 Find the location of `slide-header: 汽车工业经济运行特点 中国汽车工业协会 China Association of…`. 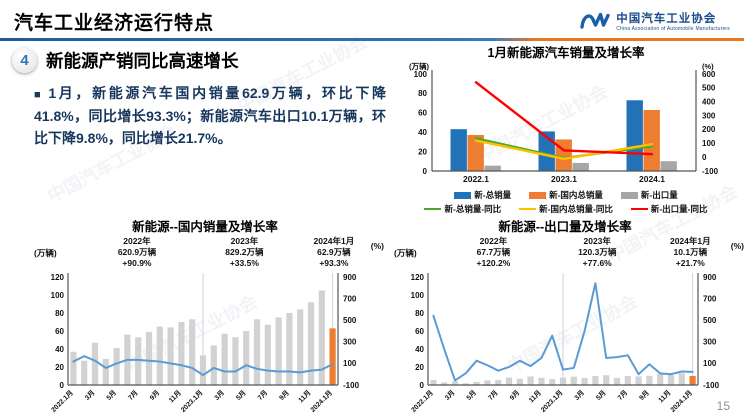

slide-header: 汽车工业经济运行特点 中国汽车工业协会 China Association of… is located at coordinates (372, 19).